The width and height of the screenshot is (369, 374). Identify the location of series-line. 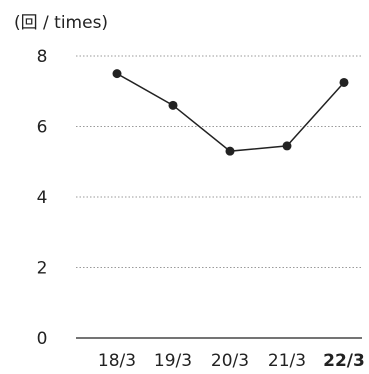
(230, 112).